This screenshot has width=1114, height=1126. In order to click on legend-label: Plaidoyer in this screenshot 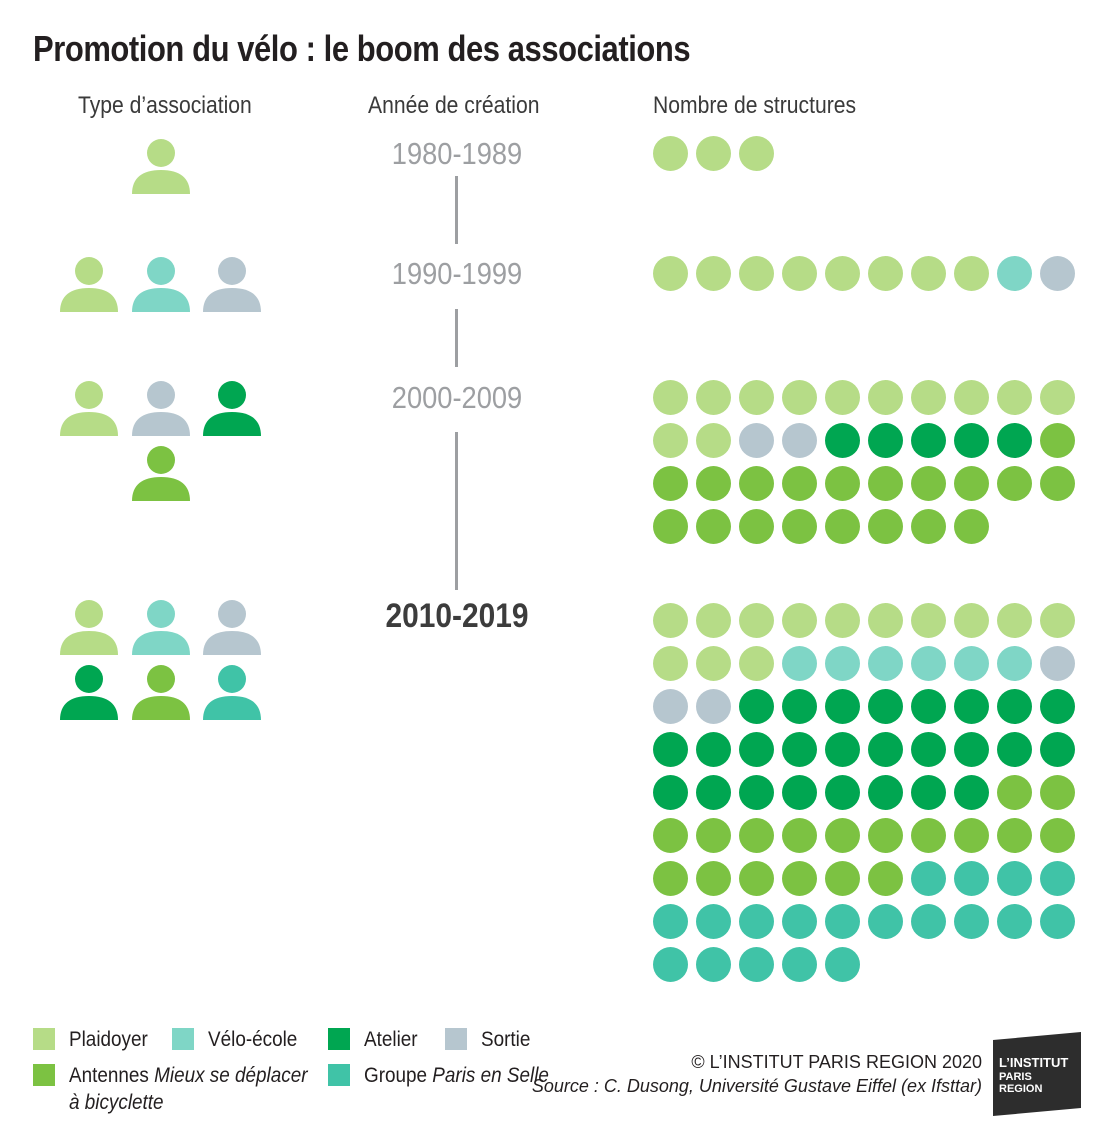, I will do `click(108, 1039)`.